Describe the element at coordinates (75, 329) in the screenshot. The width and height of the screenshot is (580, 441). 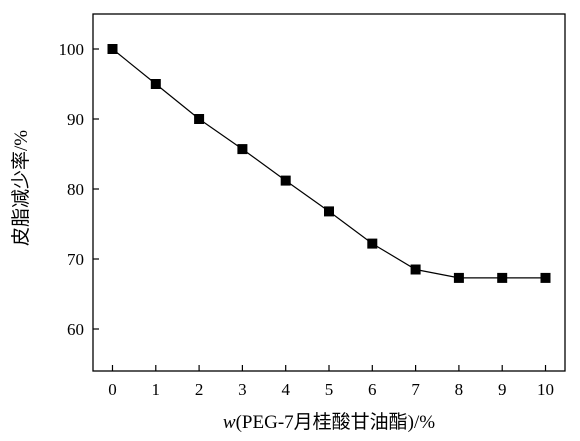
I see `y-tick-label: 60` at that location.